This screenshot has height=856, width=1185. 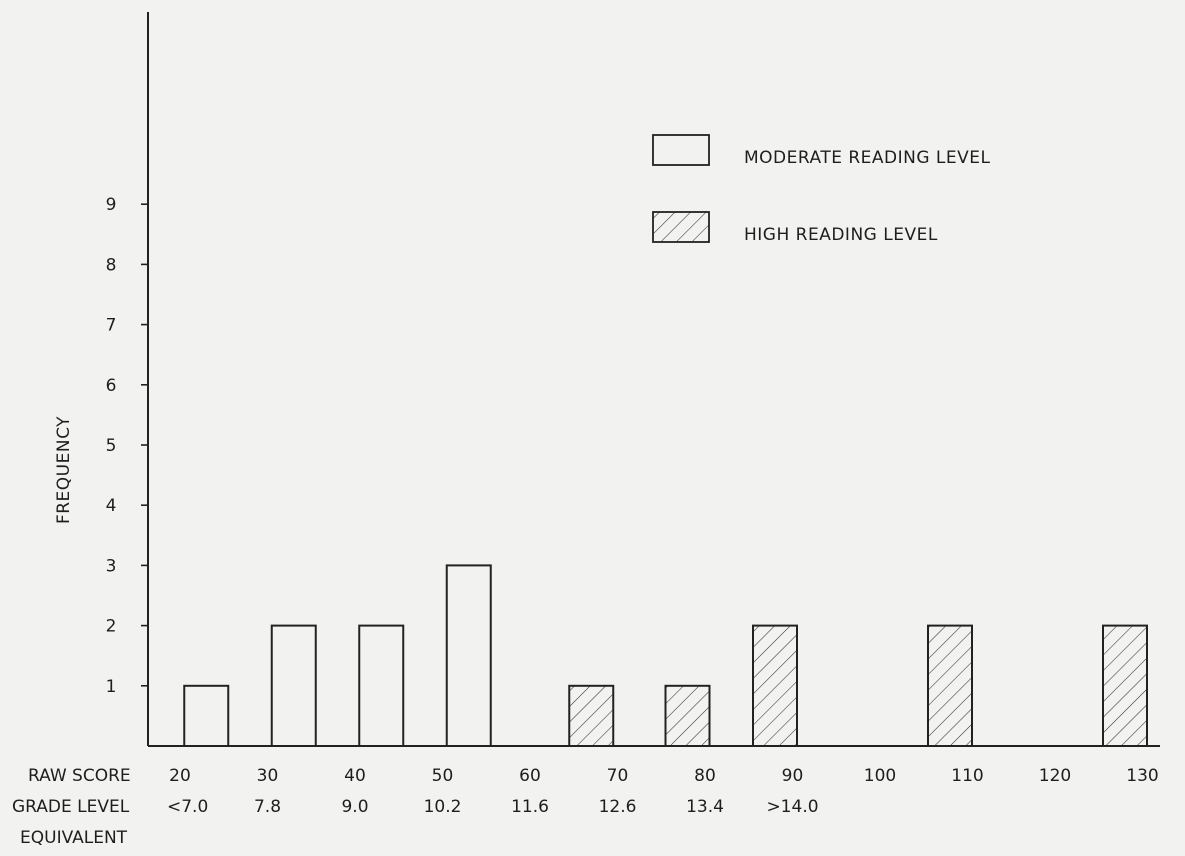 I want to click on y-tick-label-3: 3, so click(x=111, y=566).